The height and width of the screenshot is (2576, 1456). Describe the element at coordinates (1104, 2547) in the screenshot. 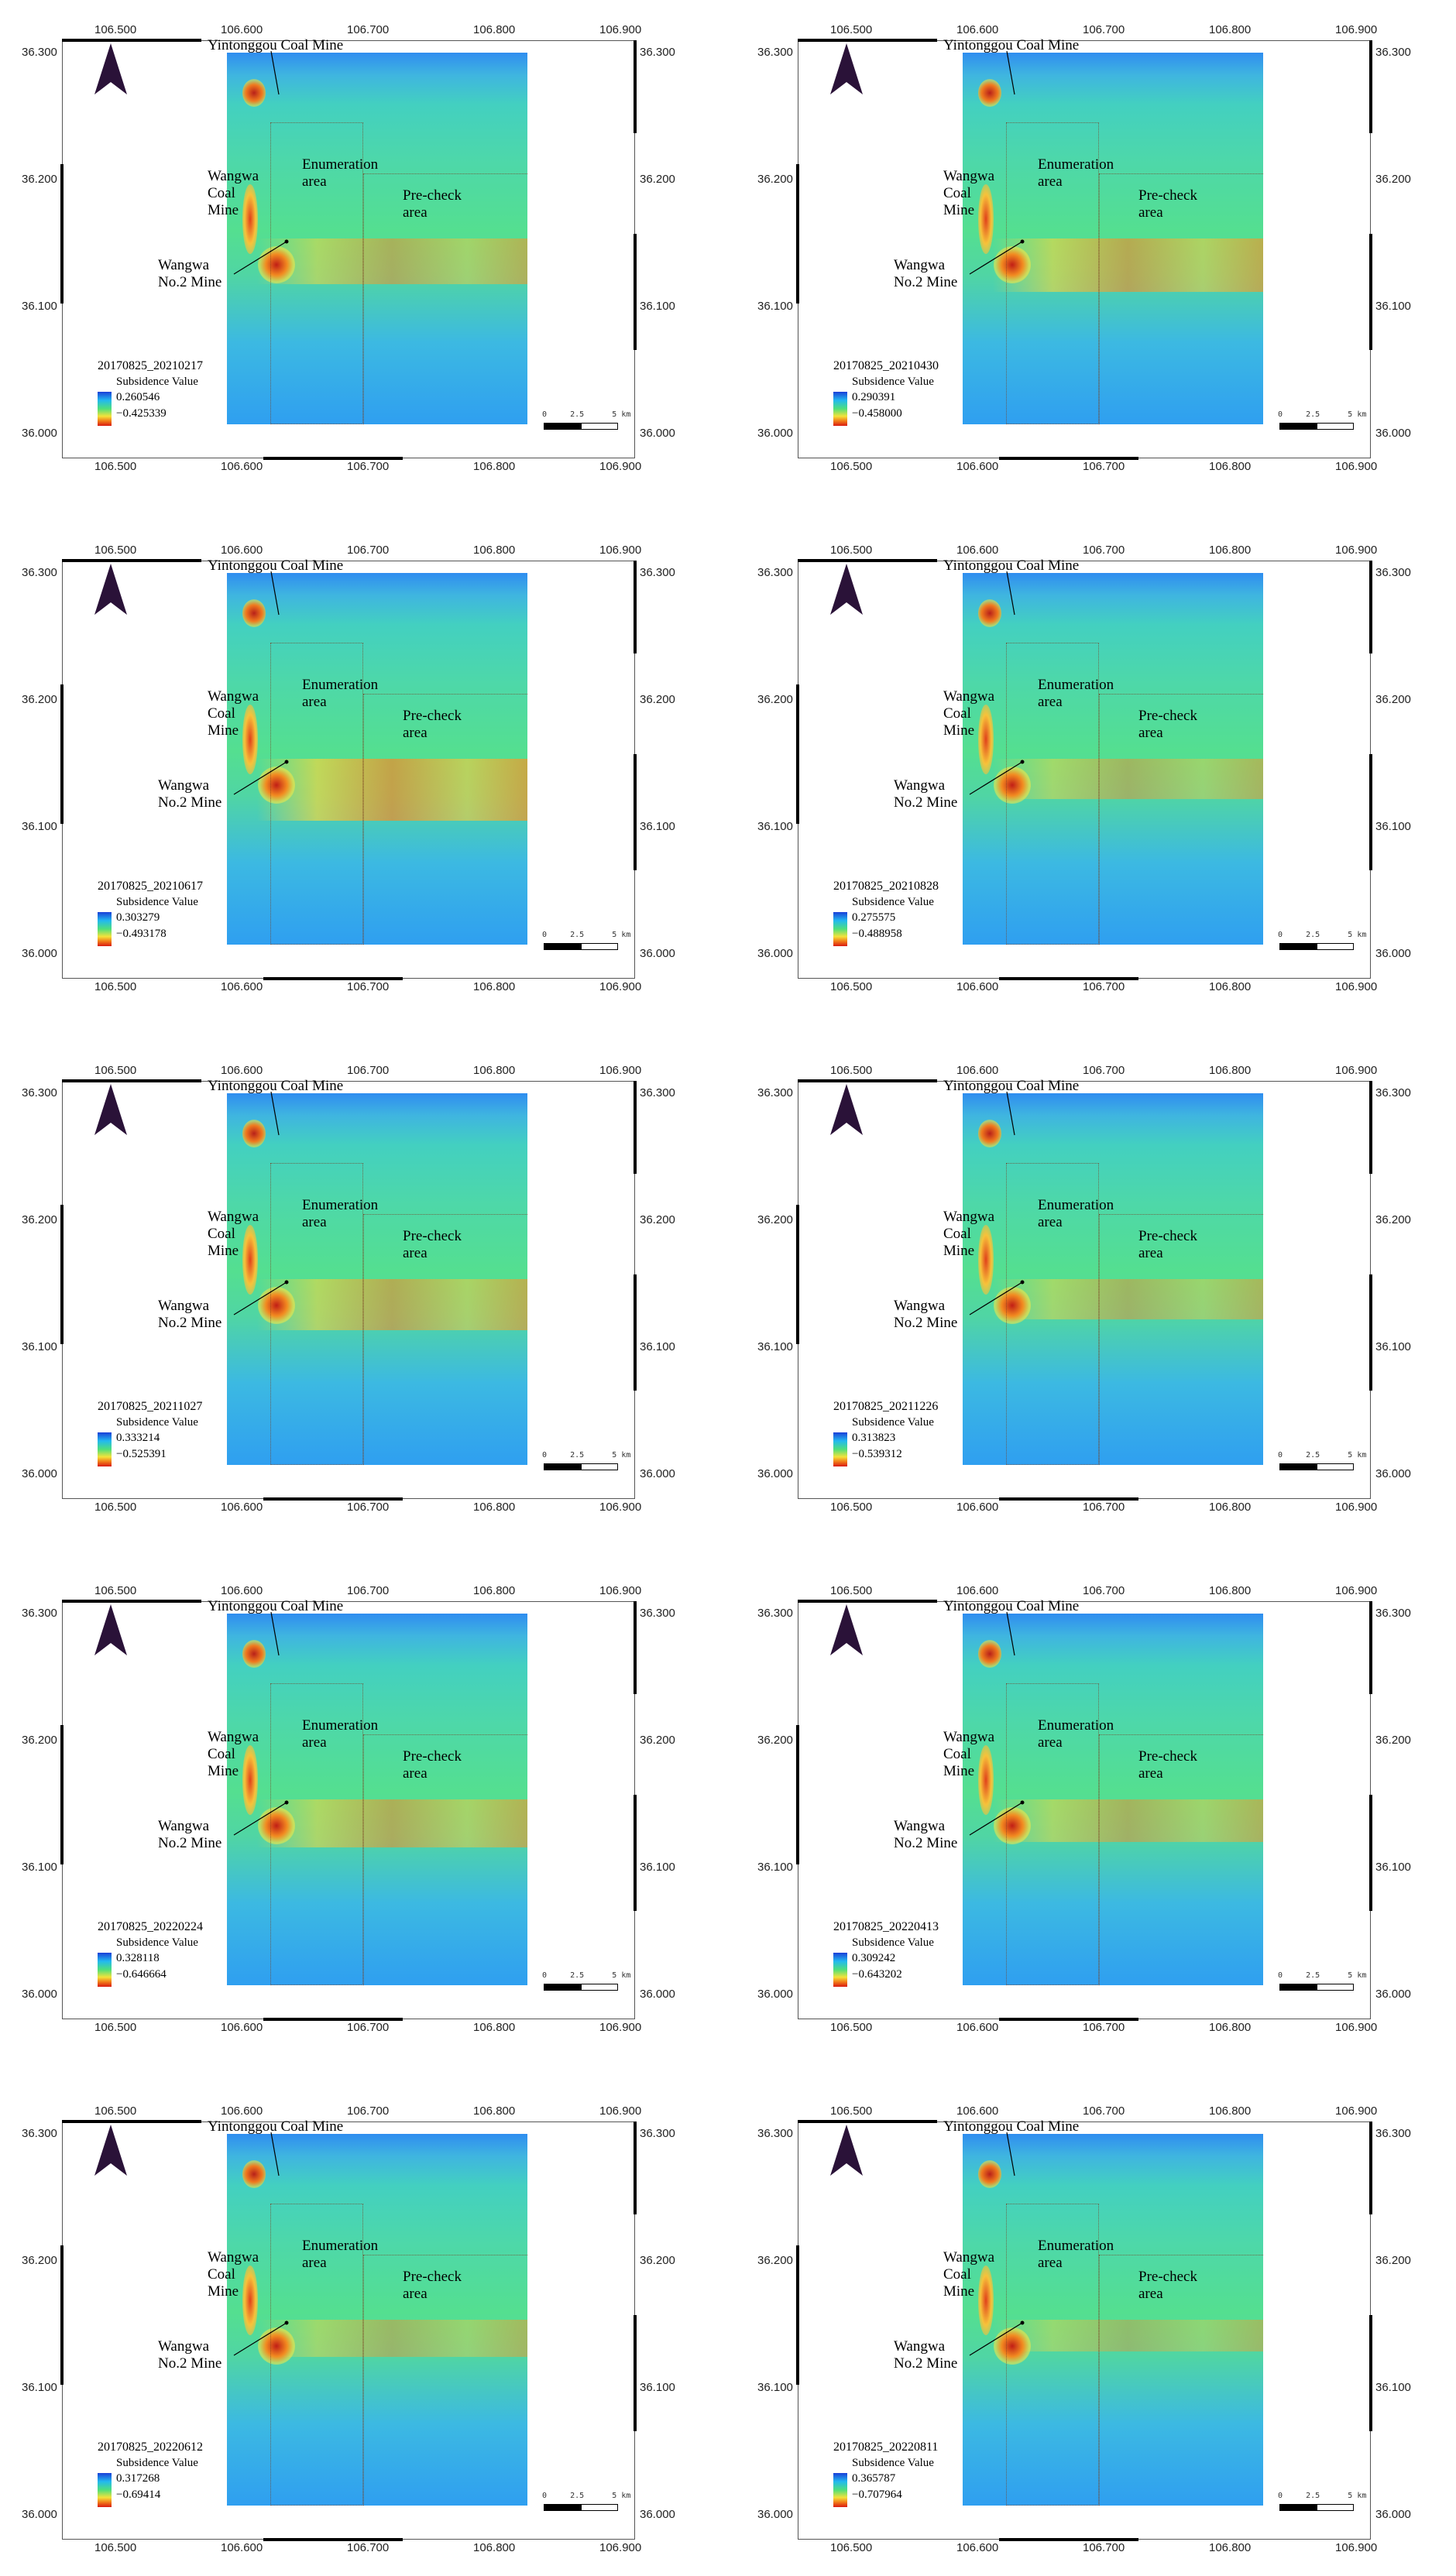

I see `lon-tick-bottom: 106.700` at that location.